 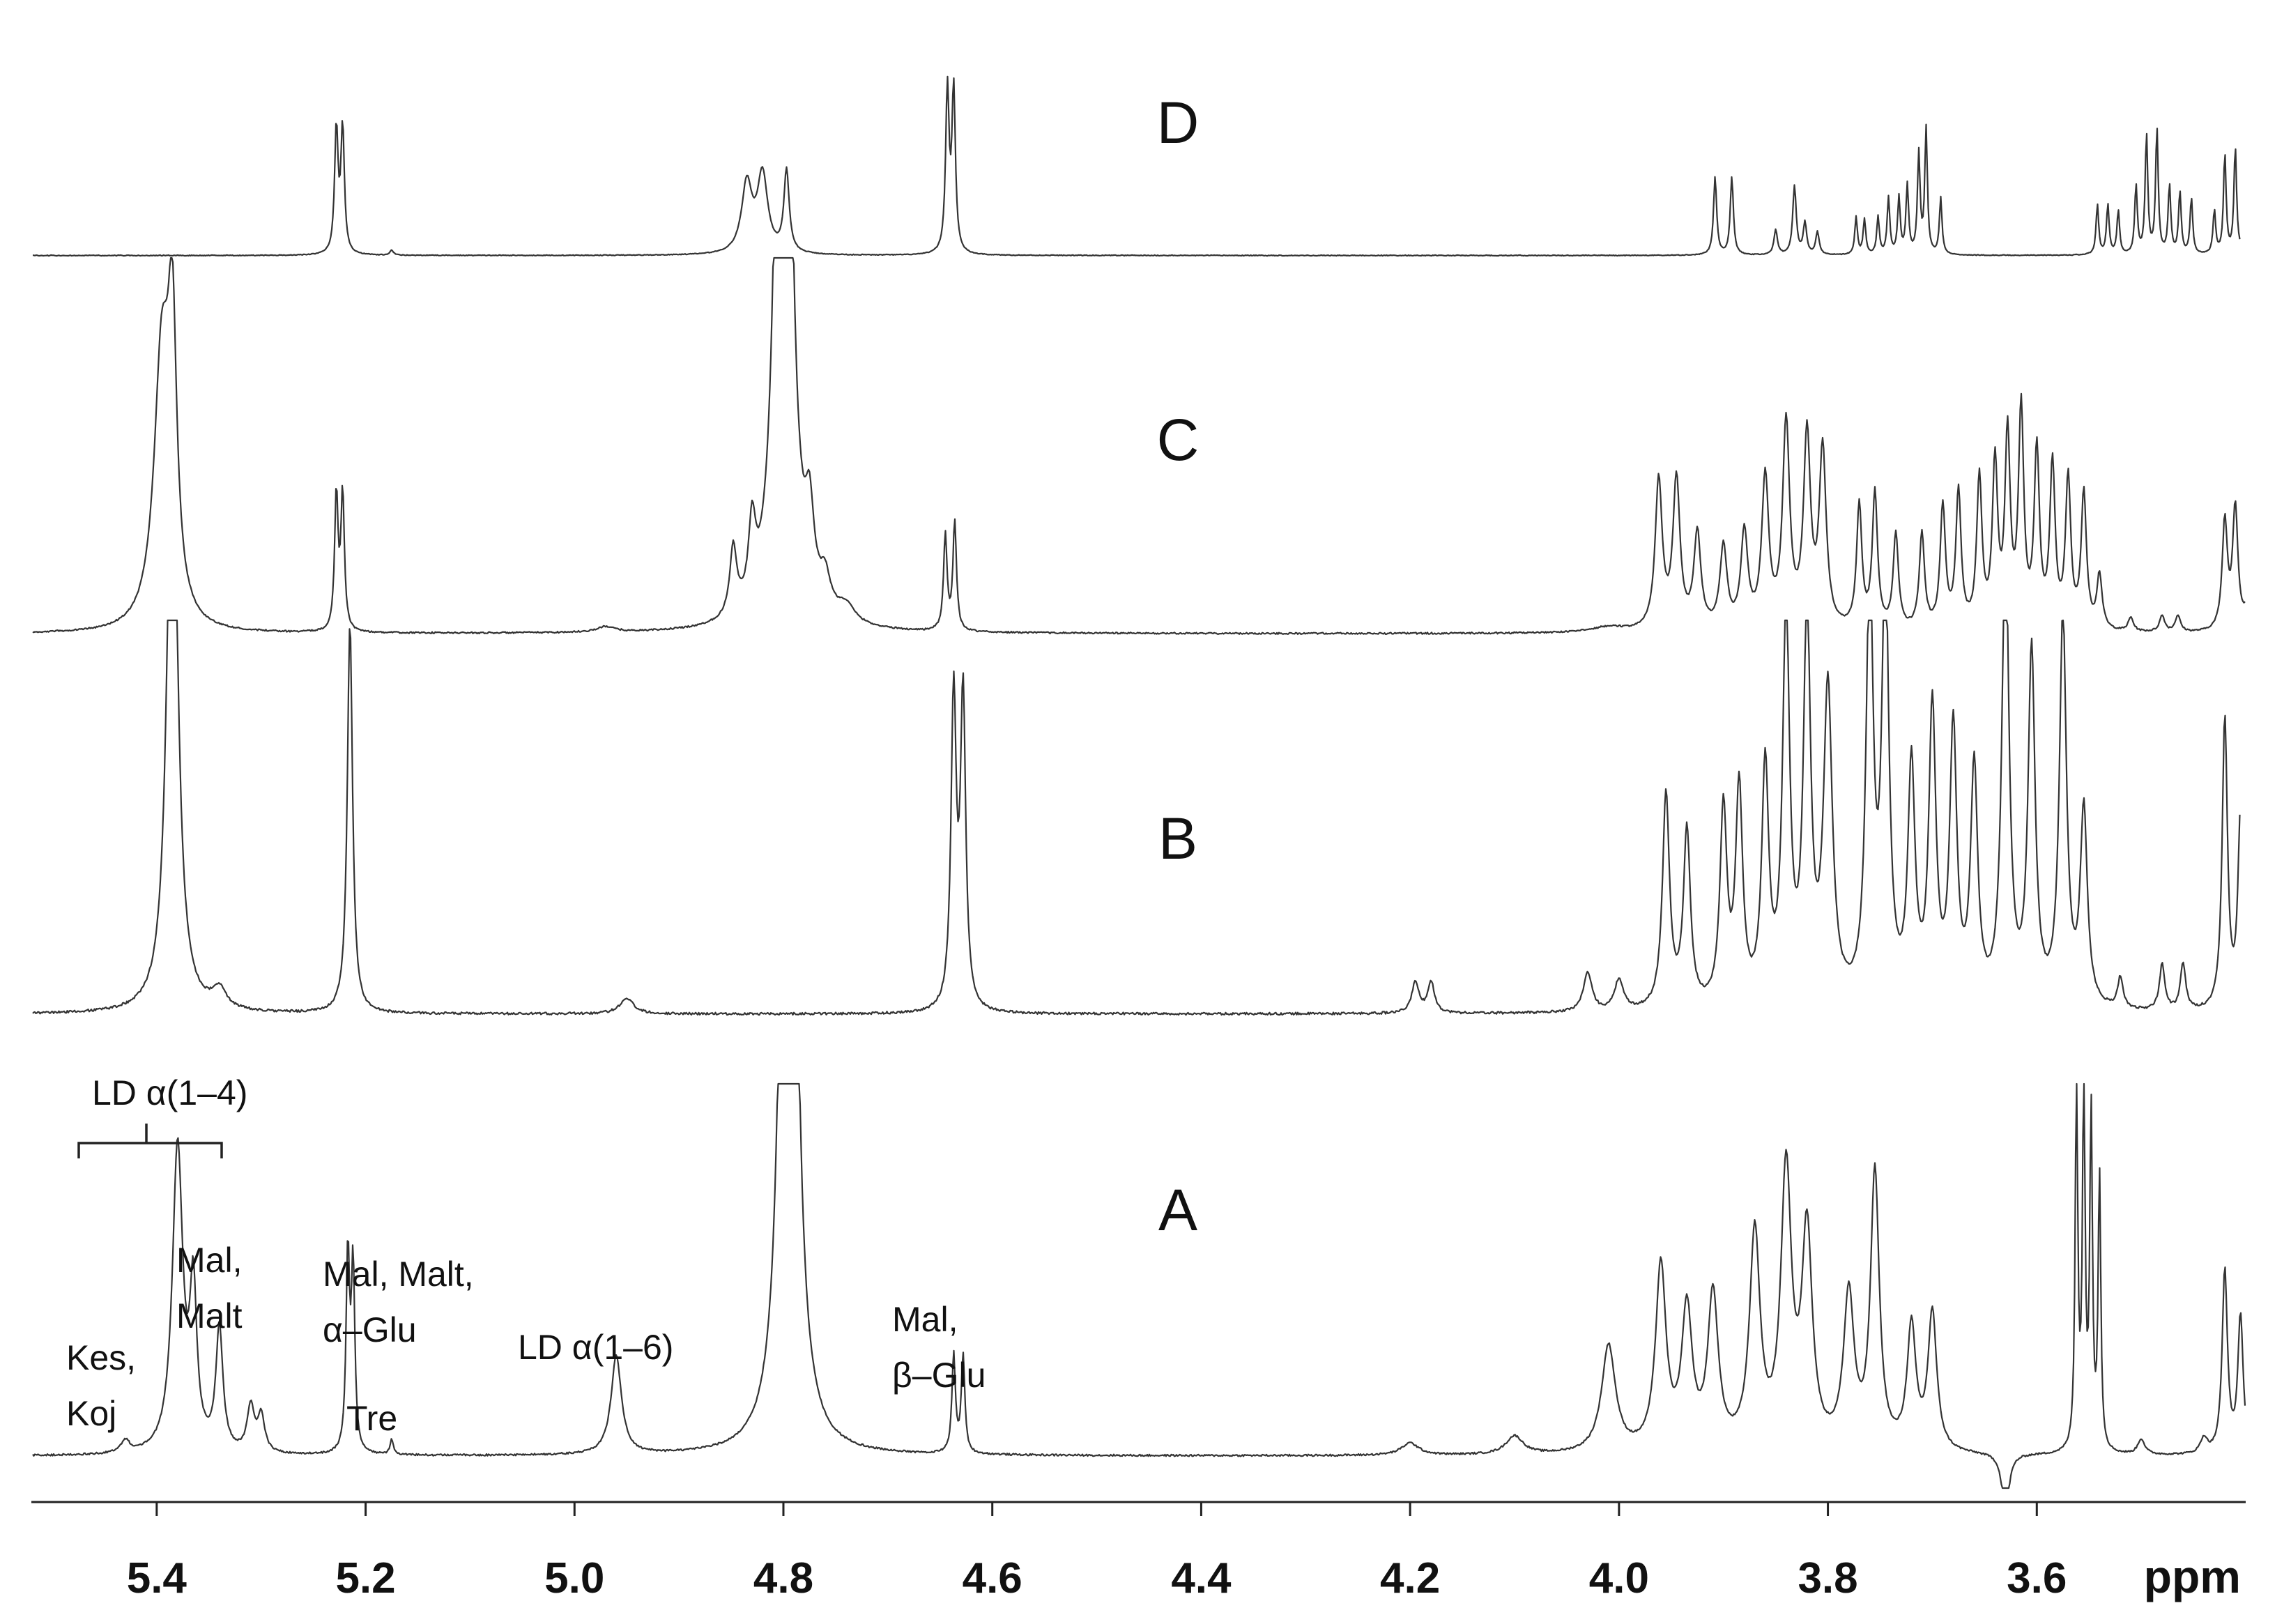 I want to click on x-tick-label-3.6: 3.6, so click(x=2037, y=1578).